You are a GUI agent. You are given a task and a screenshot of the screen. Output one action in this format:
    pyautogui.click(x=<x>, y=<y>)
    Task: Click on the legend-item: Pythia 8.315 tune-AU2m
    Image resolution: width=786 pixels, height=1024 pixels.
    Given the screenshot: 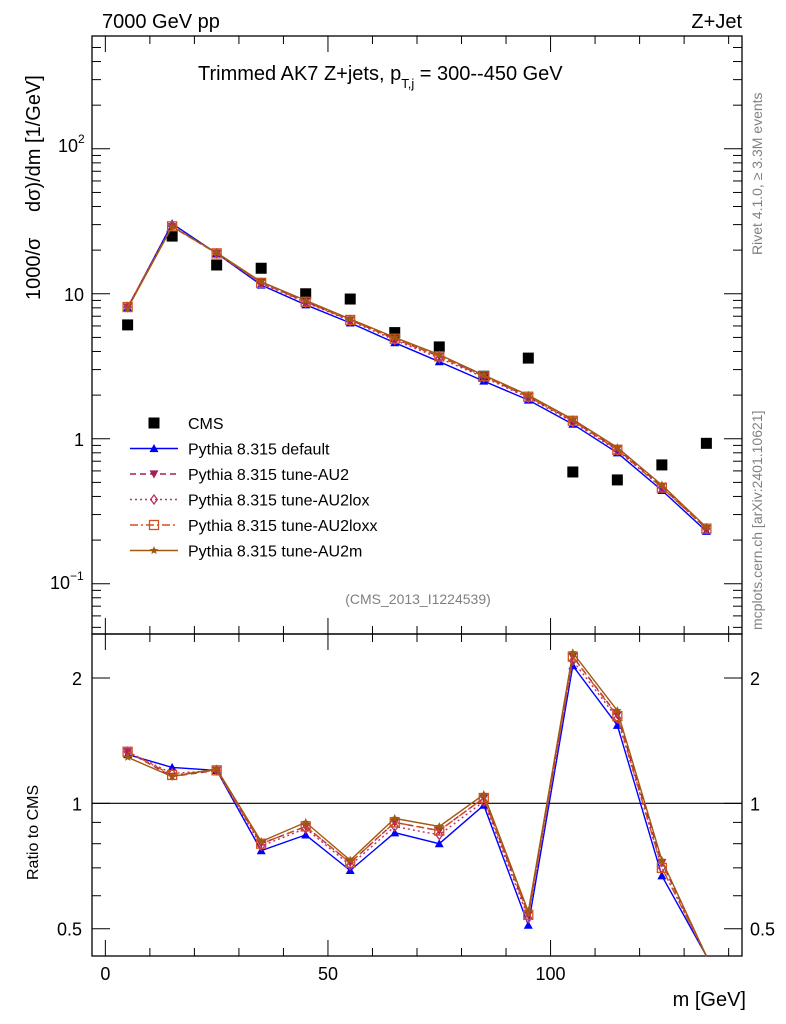 What is the action you would take?
    pyautogui.click(x=246, y=552)
    